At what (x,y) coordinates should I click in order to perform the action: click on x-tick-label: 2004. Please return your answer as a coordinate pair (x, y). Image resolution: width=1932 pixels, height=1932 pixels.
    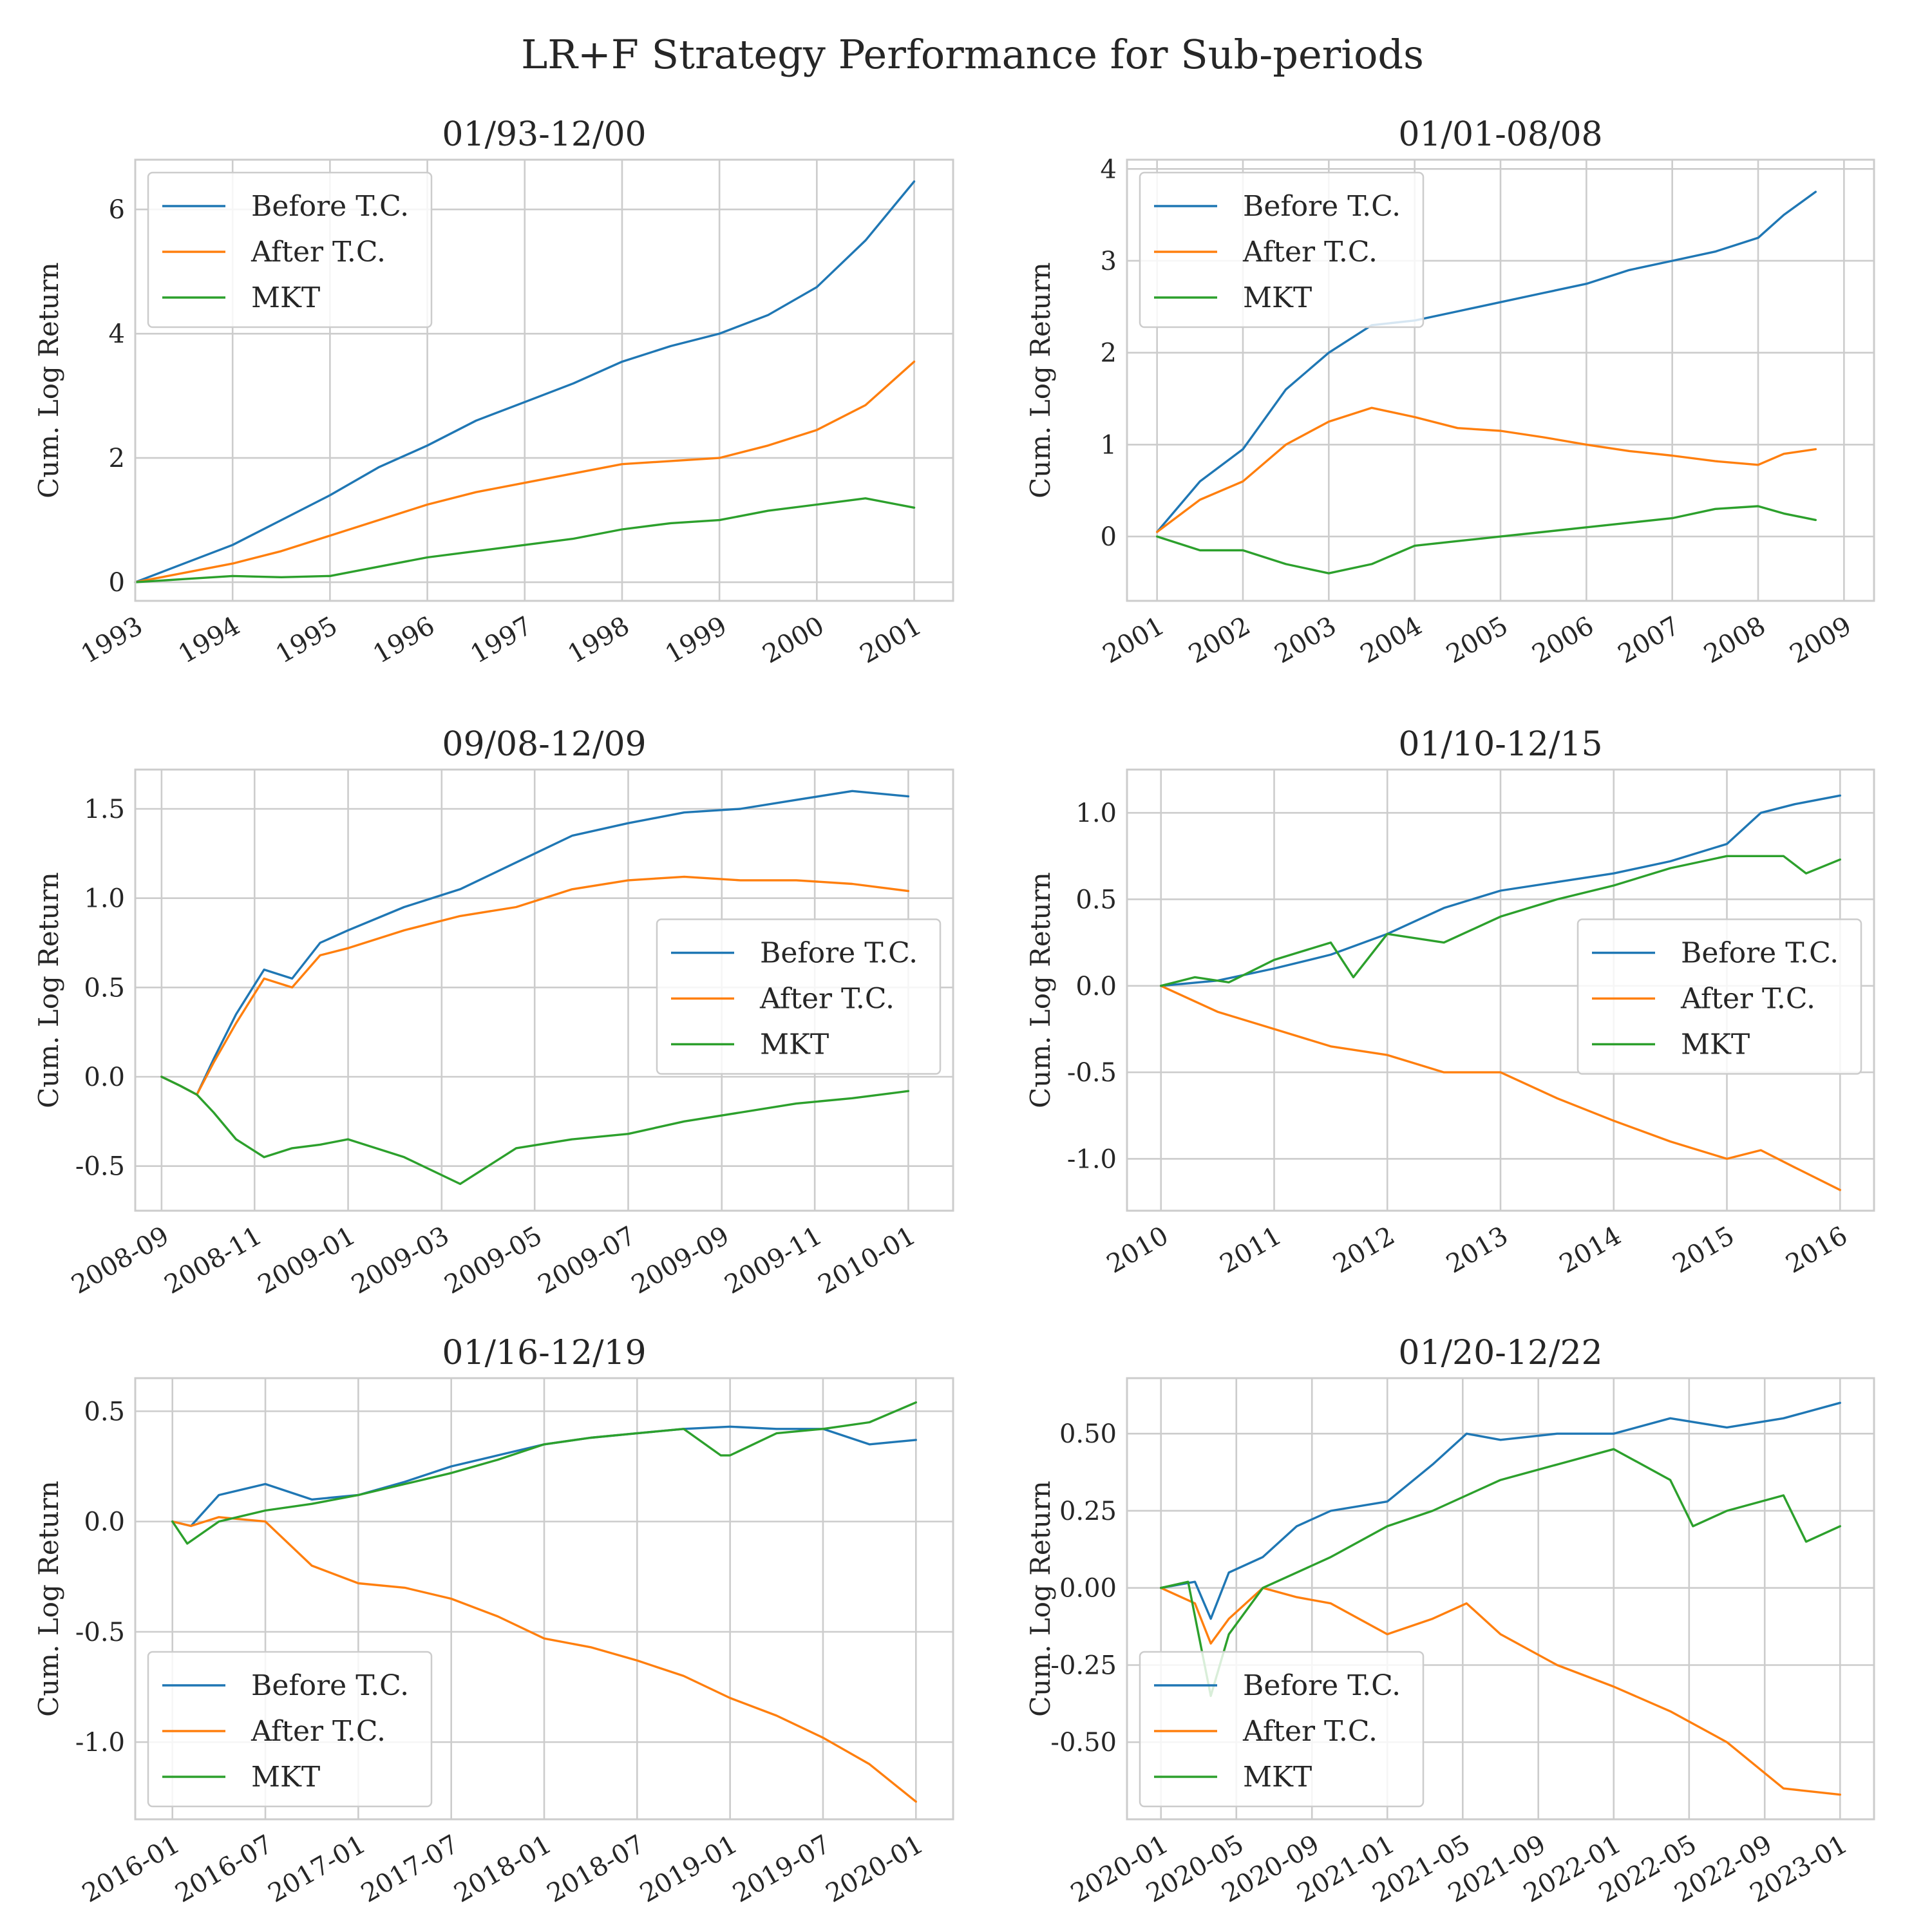
    Looking at the image, I should click on (1391, 640).